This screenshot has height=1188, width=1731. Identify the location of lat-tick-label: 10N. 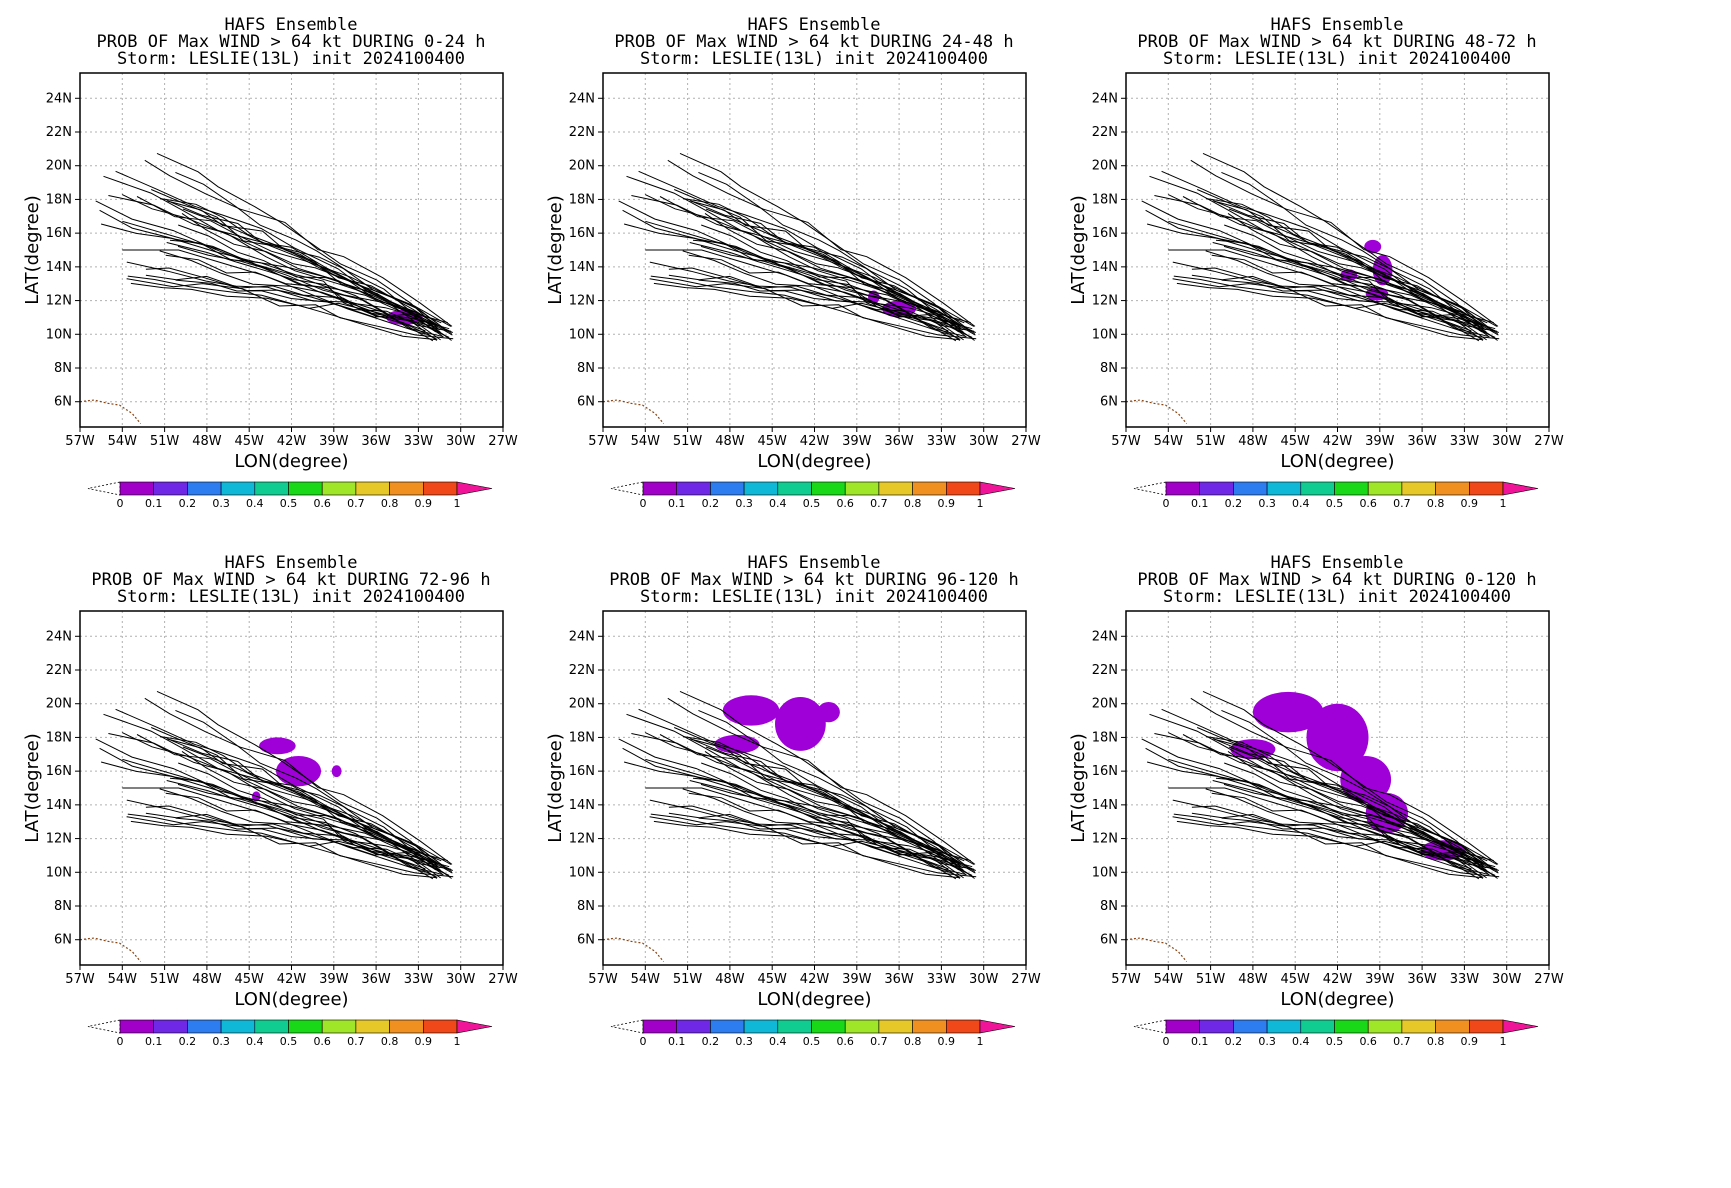
(1105, 872).